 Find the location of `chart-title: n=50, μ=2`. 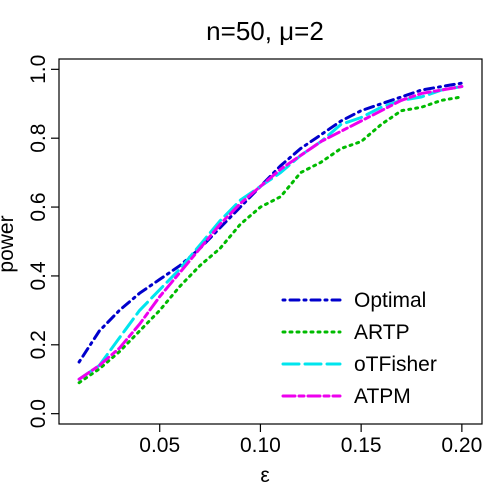

chart-title: n=50, μ=2 is located at coordinates (265, 31).